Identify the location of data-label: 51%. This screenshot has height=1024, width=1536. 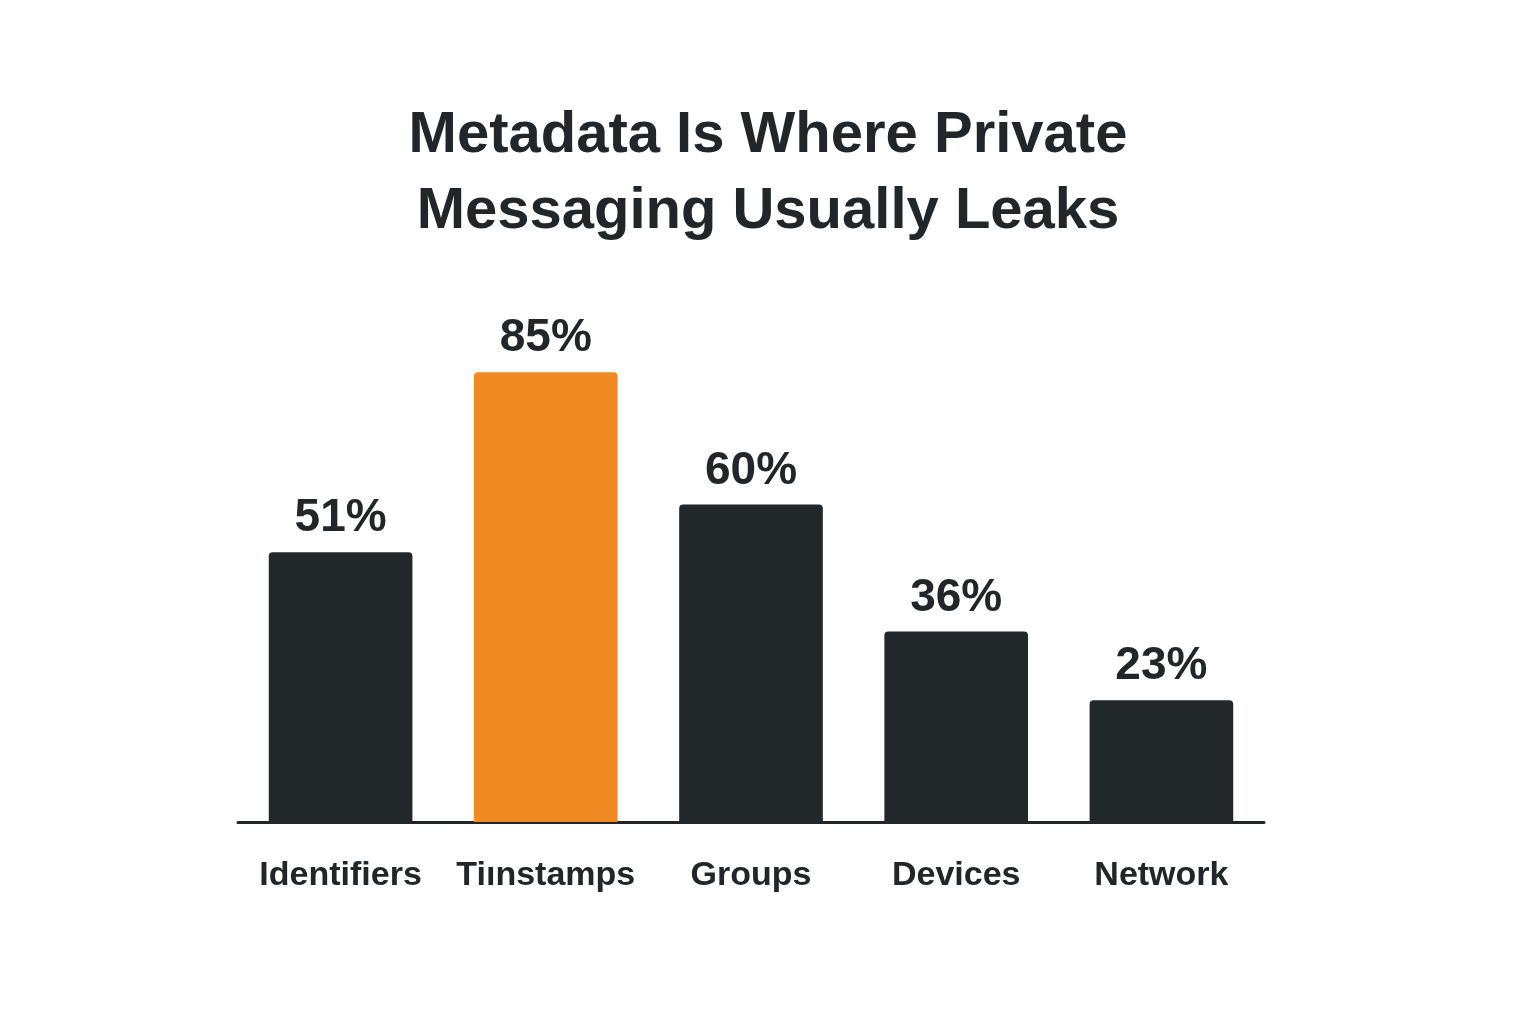
(340, 515).